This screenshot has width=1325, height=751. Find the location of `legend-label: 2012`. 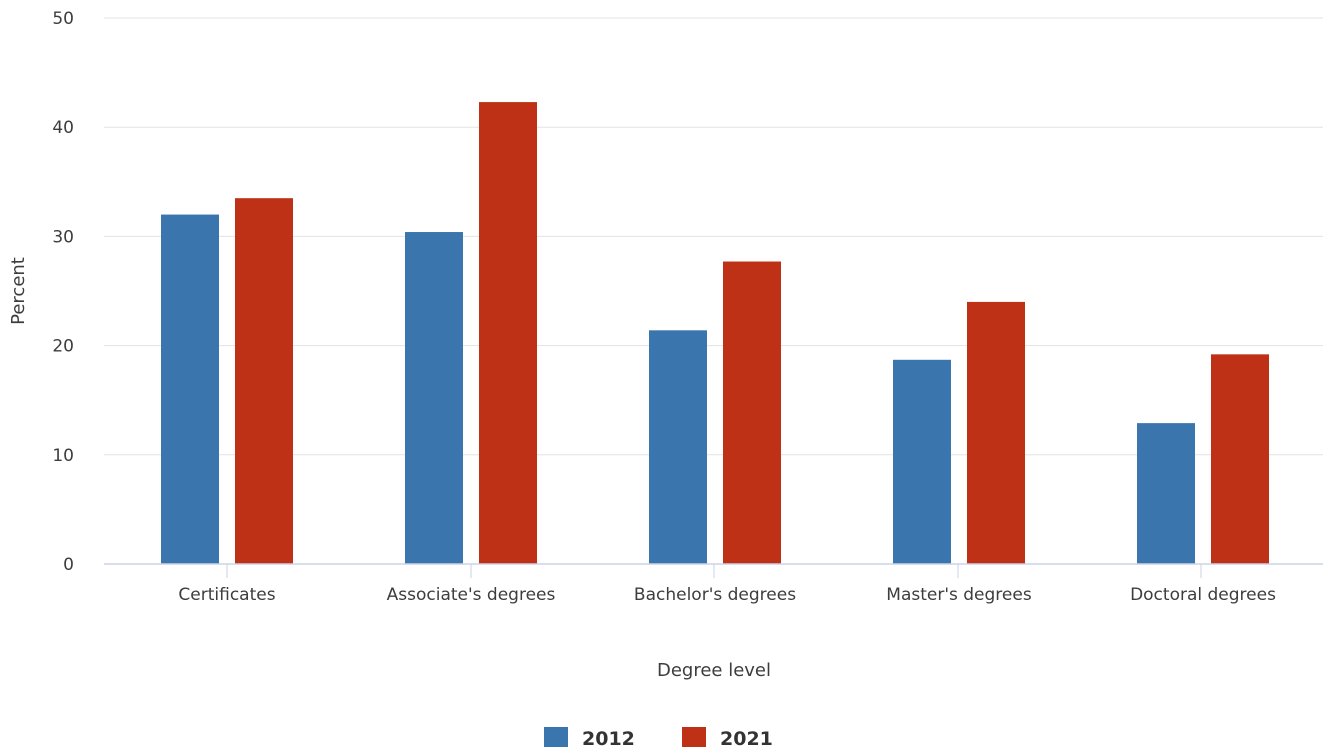

legend-label: 2012 is located at coordinates (608, 739).